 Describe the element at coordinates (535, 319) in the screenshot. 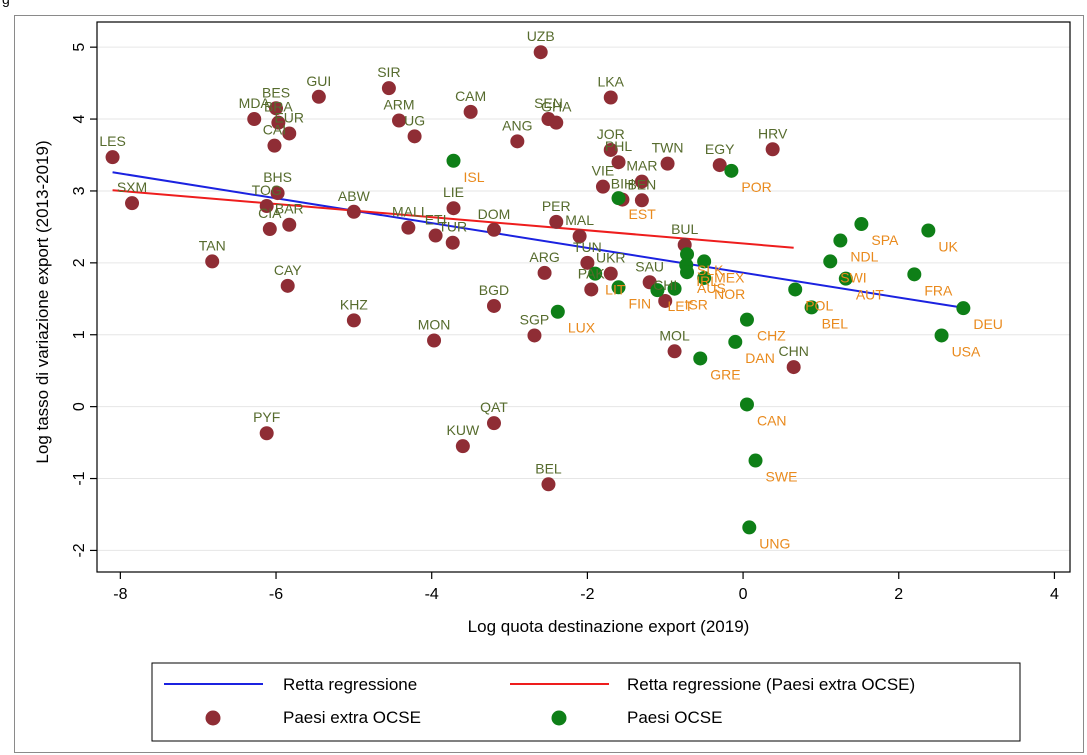

I see `point-label: SGP` at that location.